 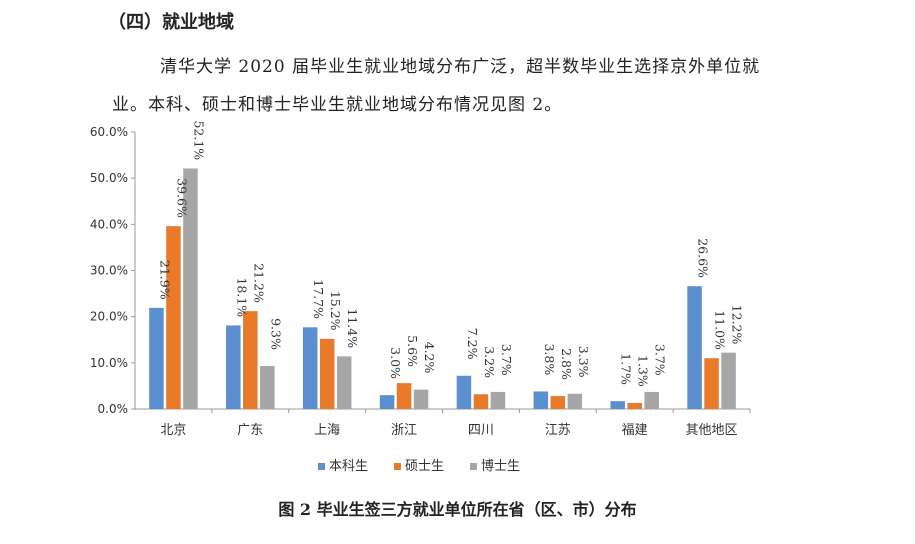 What do you see at coordinates (489, 362) in the screenshot?
I see `data-label: 3.2%` at bounding box center [489, 362].